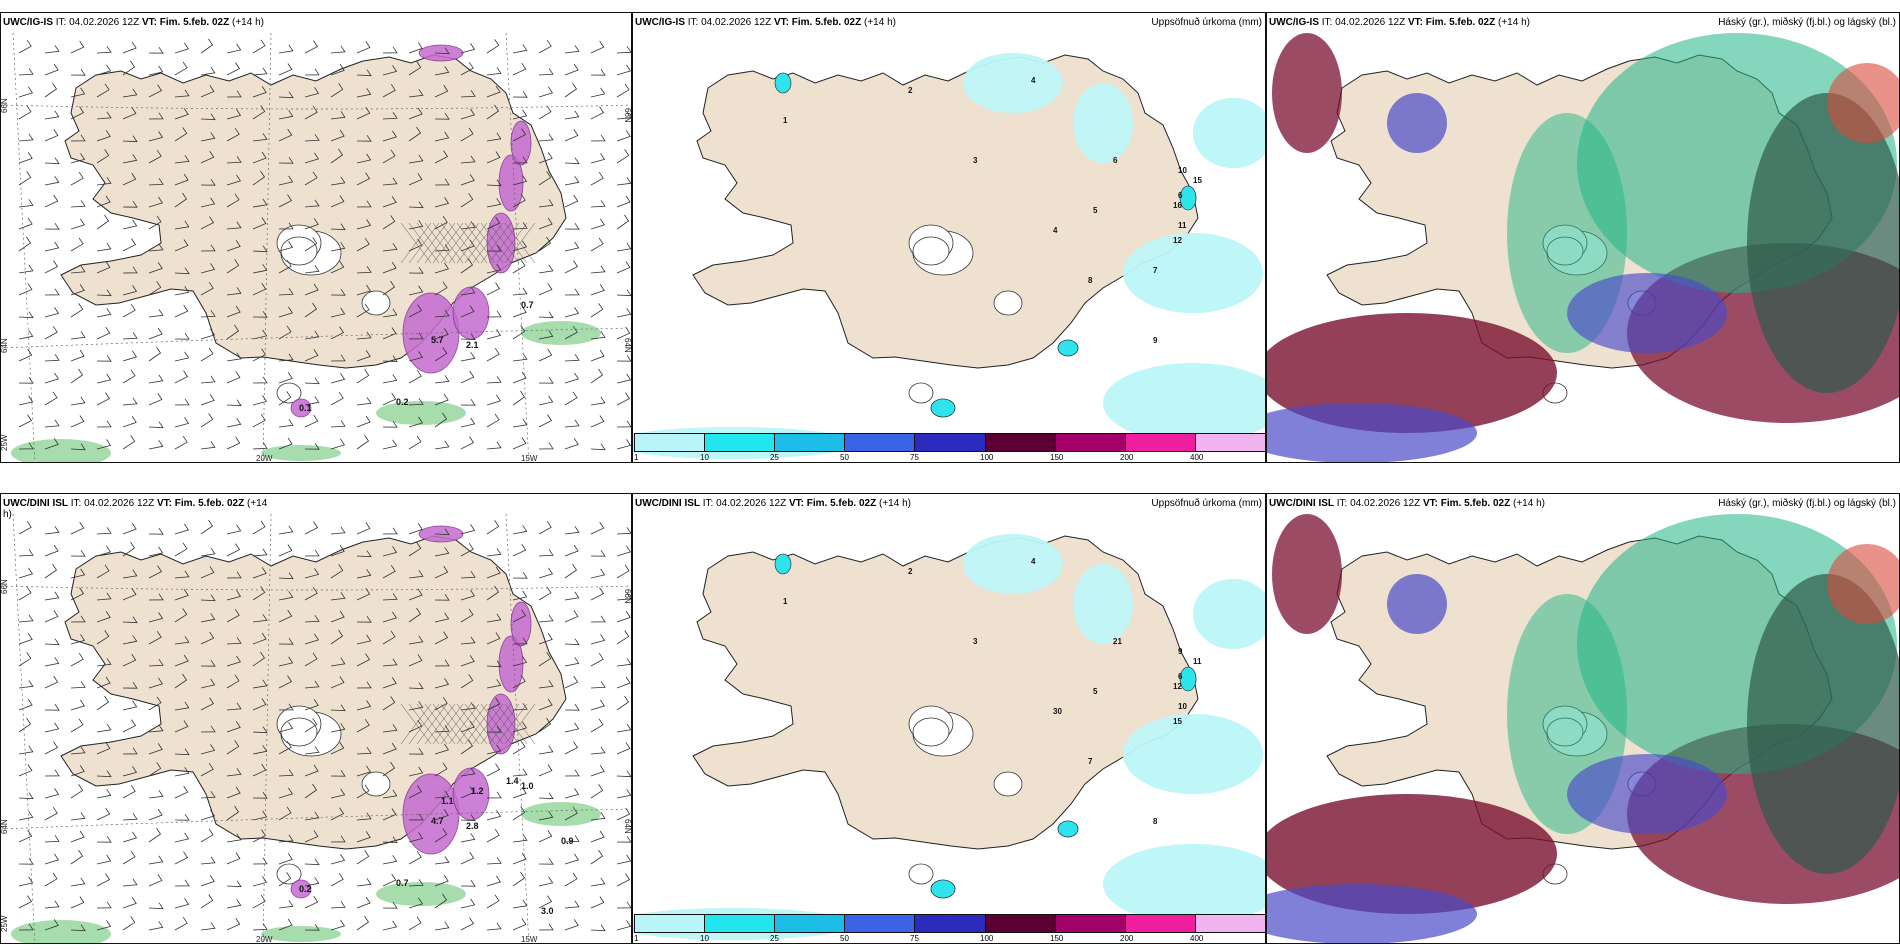  What do you see at coordinates (1180, 195) in the screenshot?
I see `value-label: 6` at bounding box center [1180, 195].